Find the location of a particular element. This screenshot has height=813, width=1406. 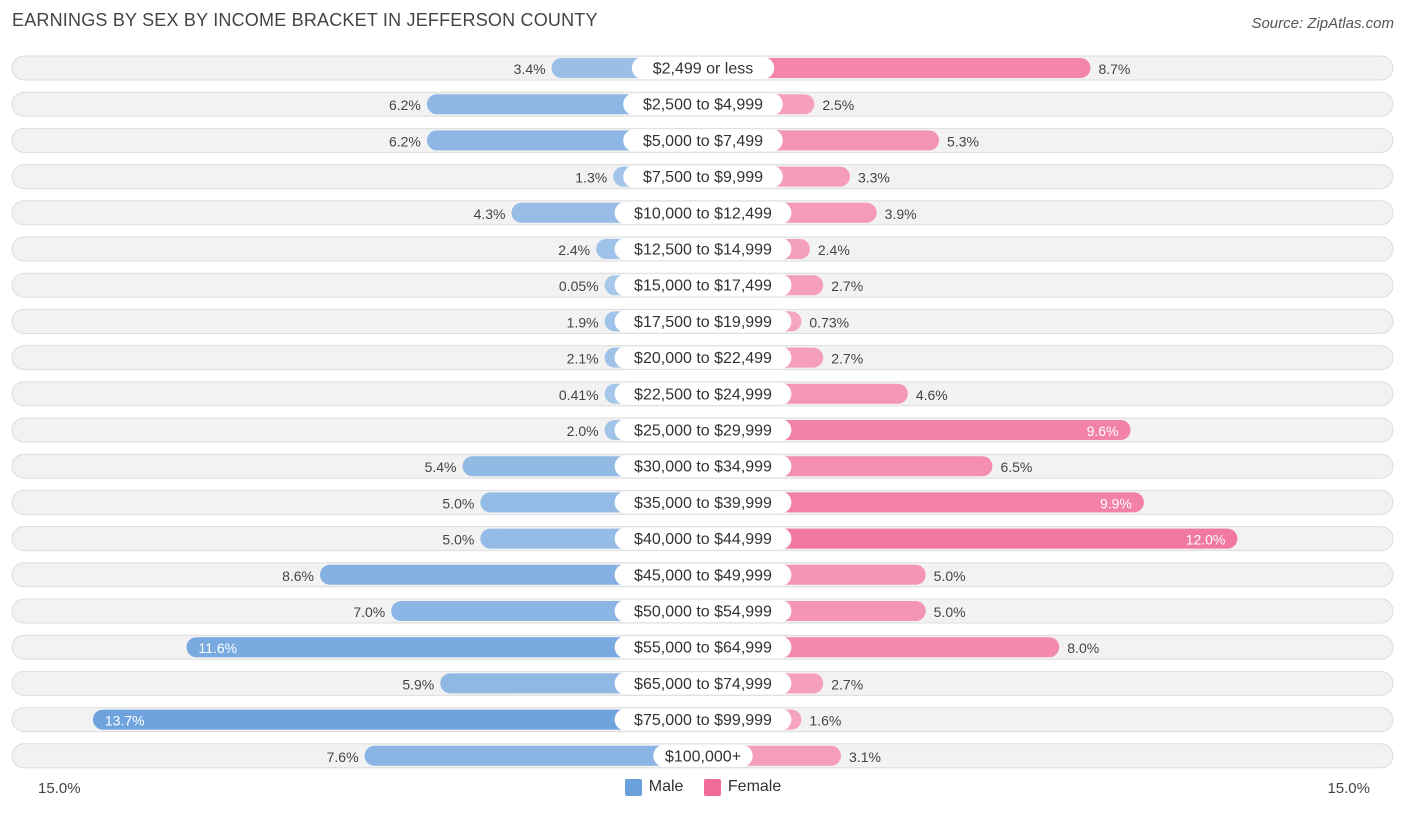

value-label-female: 1.6% is located at coordinates (825, 721).